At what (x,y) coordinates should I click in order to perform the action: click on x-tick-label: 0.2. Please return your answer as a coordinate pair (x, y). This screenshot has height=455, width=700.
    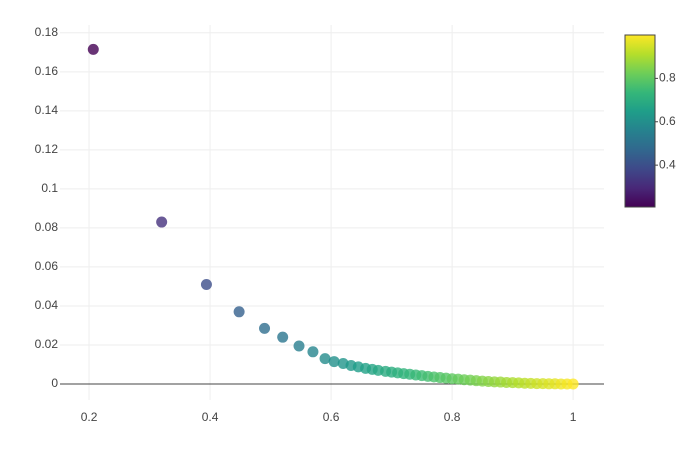
    Looking at the image, I should click on (89, 417).